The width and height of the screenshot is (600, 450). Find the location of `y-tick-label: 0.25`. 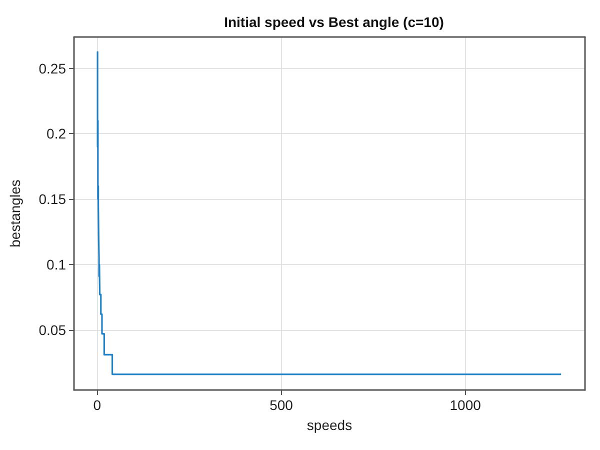

y-tick-label: 0.25 is located at coordinates (52, 68).